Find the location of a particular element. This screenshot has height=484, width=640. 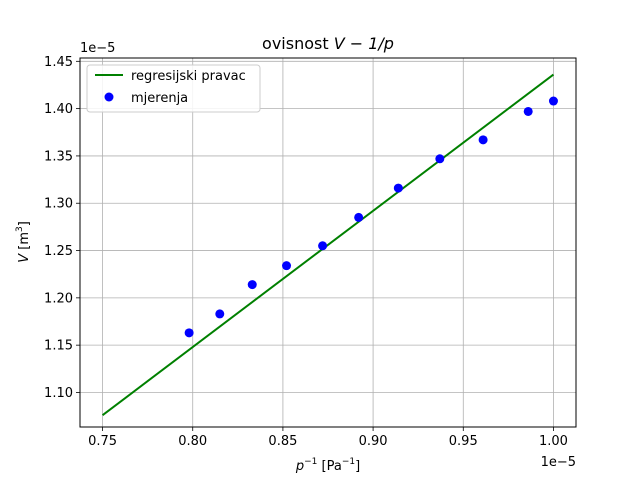

chart-title-text: ovisnost is located at coordinates (298, 43).